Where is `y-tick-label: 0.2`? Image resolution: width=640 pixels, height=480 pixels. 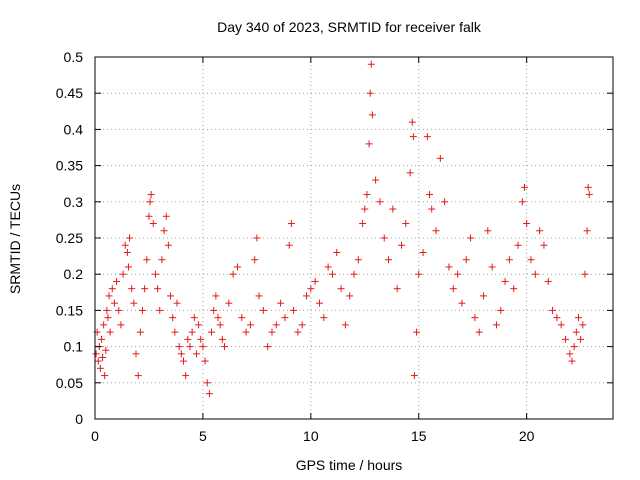 y-tick-label: 0.2 is located at coordinates (74, 274).